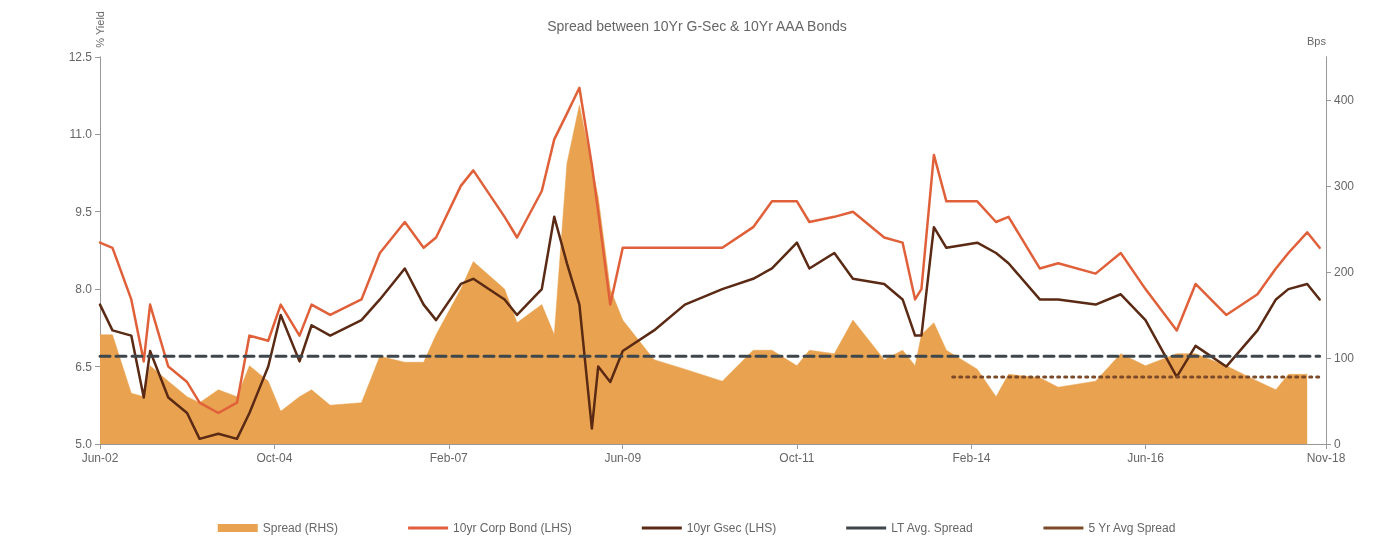  Describe the element at coordinates (84, 366) in the screenshot. I see `y-tick-label: 6.5` at that location.